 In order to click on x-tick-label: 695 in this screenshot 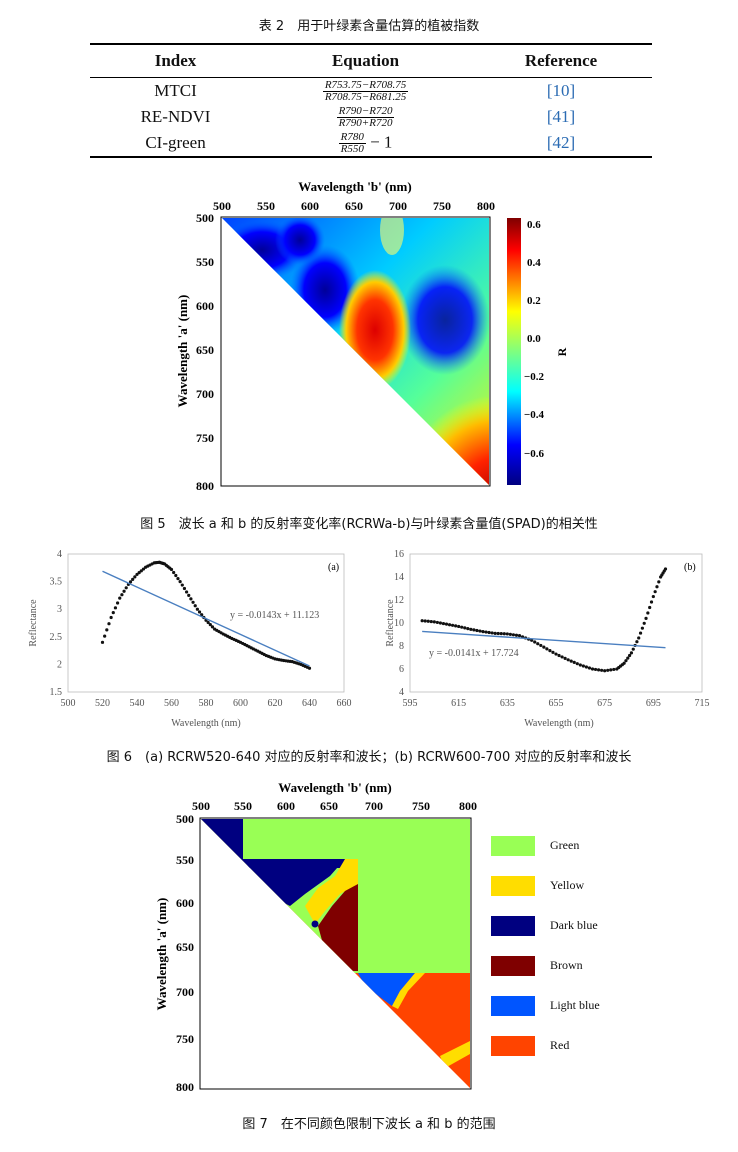, I will do `click(653, 703)`.